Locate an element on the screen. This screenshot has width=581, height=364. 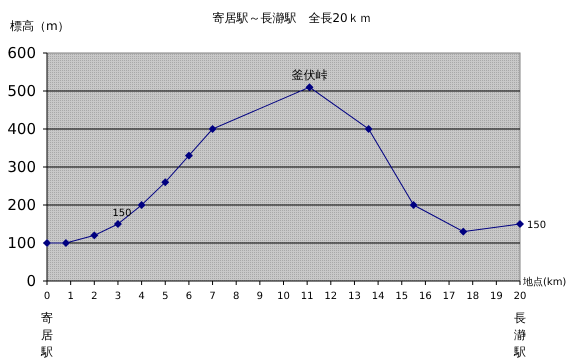
x-tick-label: 19 is located at coordinates (496, 296).